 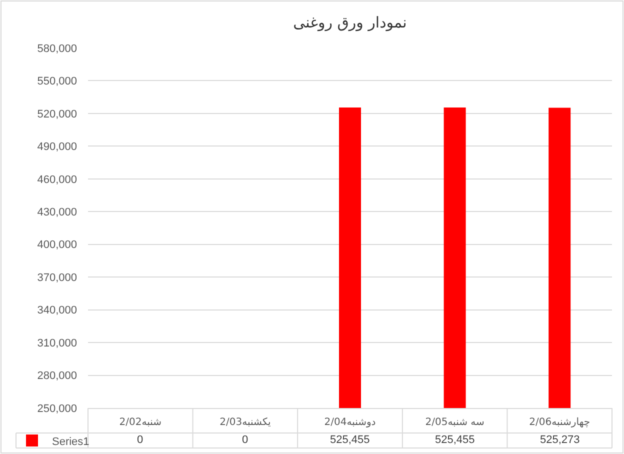 I want to click on y-tick-label: 460,000, so click(x=57, y=180).